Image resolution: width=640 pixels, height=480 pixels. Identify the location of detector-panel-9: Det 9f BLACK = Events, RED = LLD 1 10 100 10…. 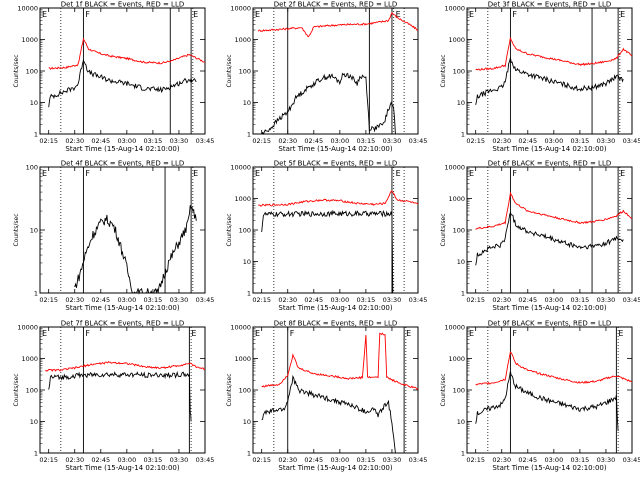
(540, 396).